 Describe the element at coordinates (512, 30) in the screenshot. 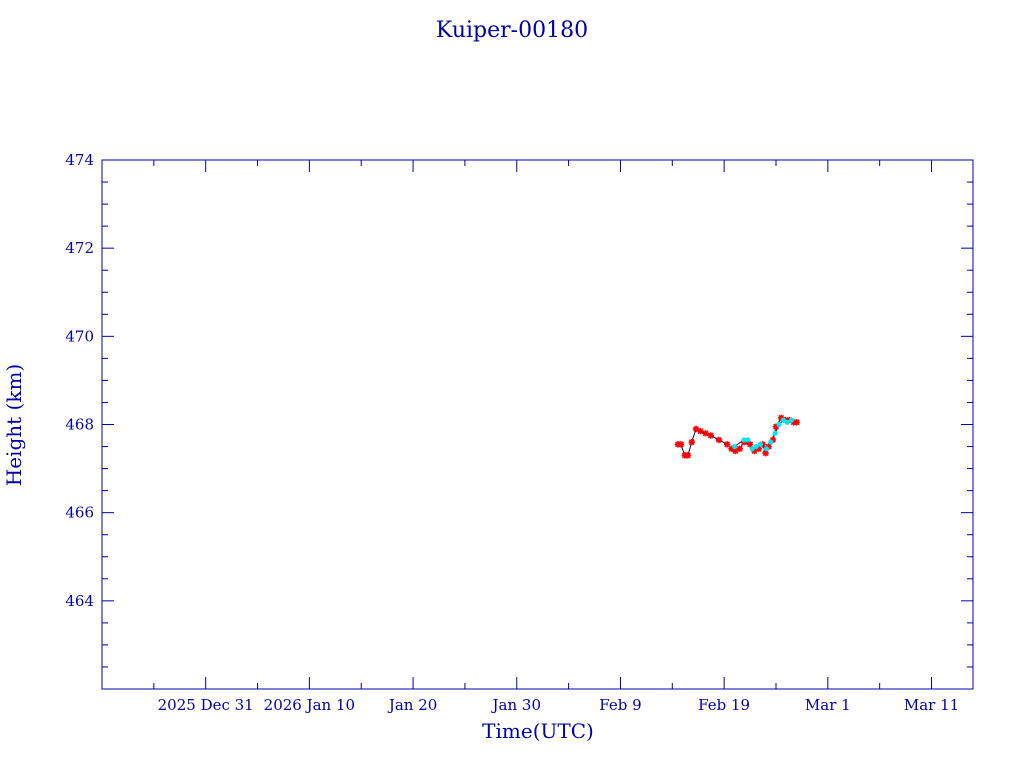

I see `chart-title: Kuiper-00180` at that location.